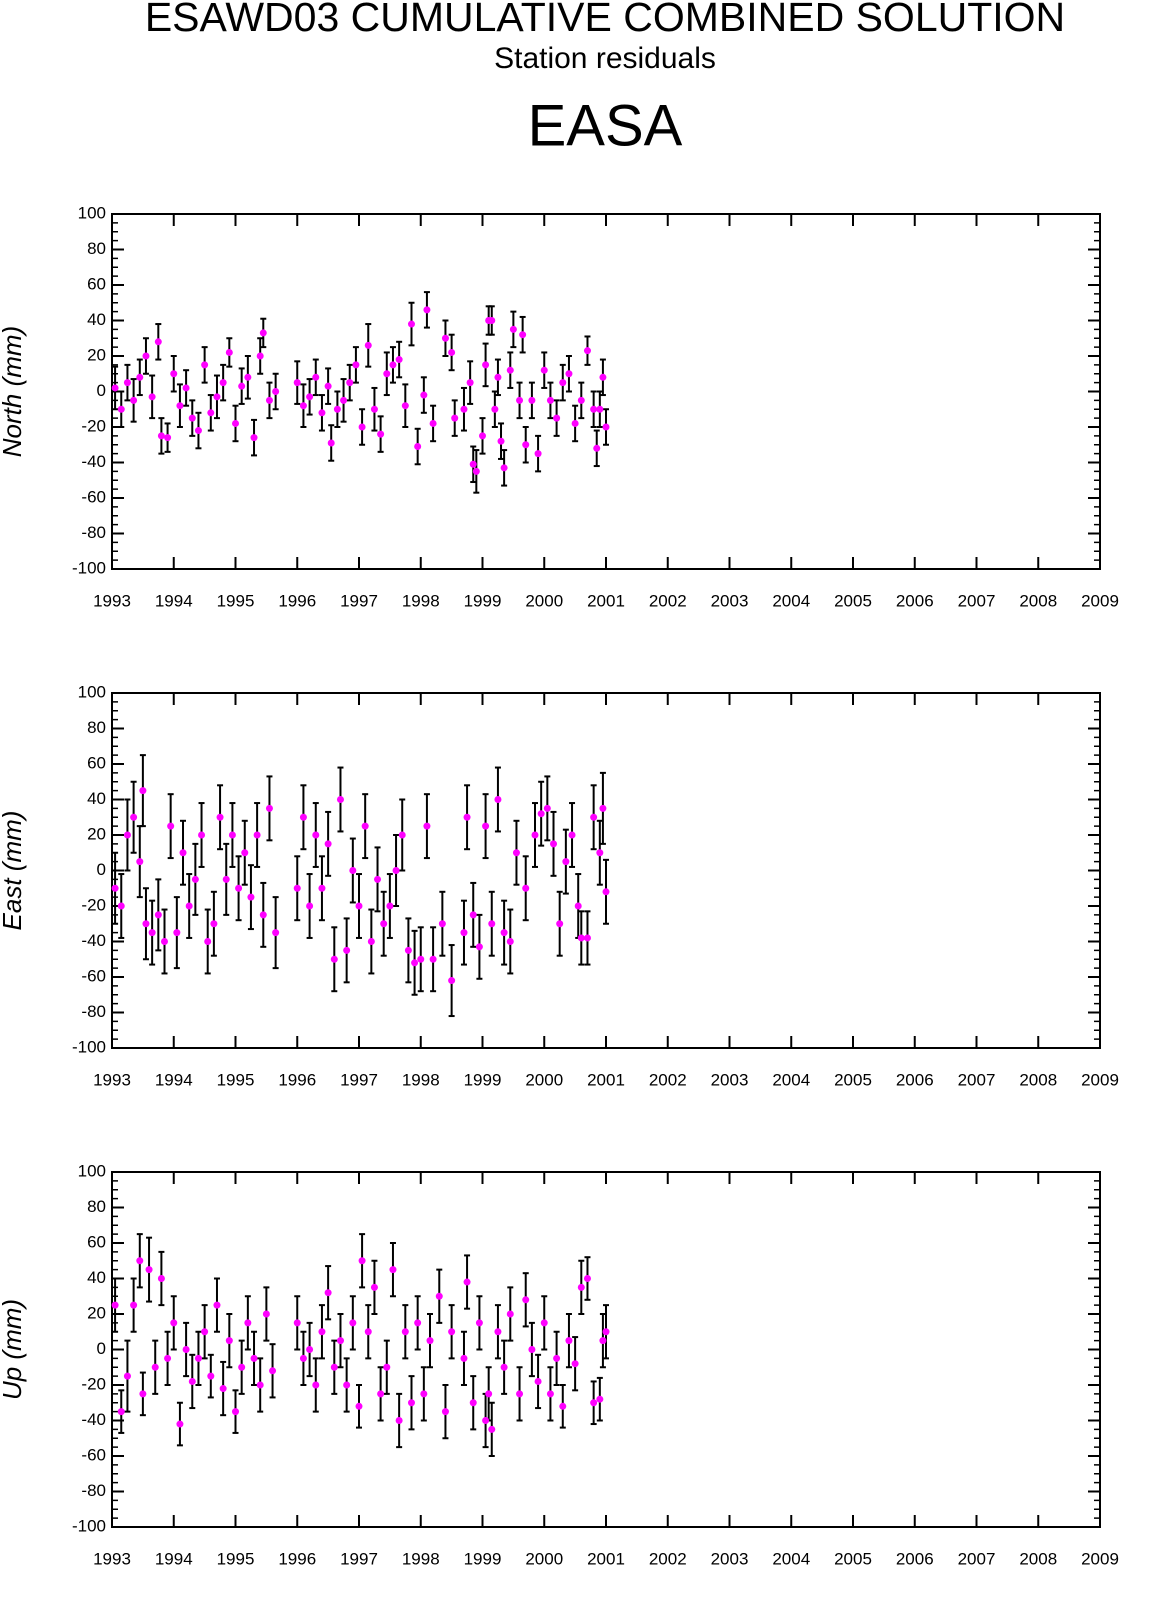  I want to click on y-tick-label: -60, so click(93, 496).